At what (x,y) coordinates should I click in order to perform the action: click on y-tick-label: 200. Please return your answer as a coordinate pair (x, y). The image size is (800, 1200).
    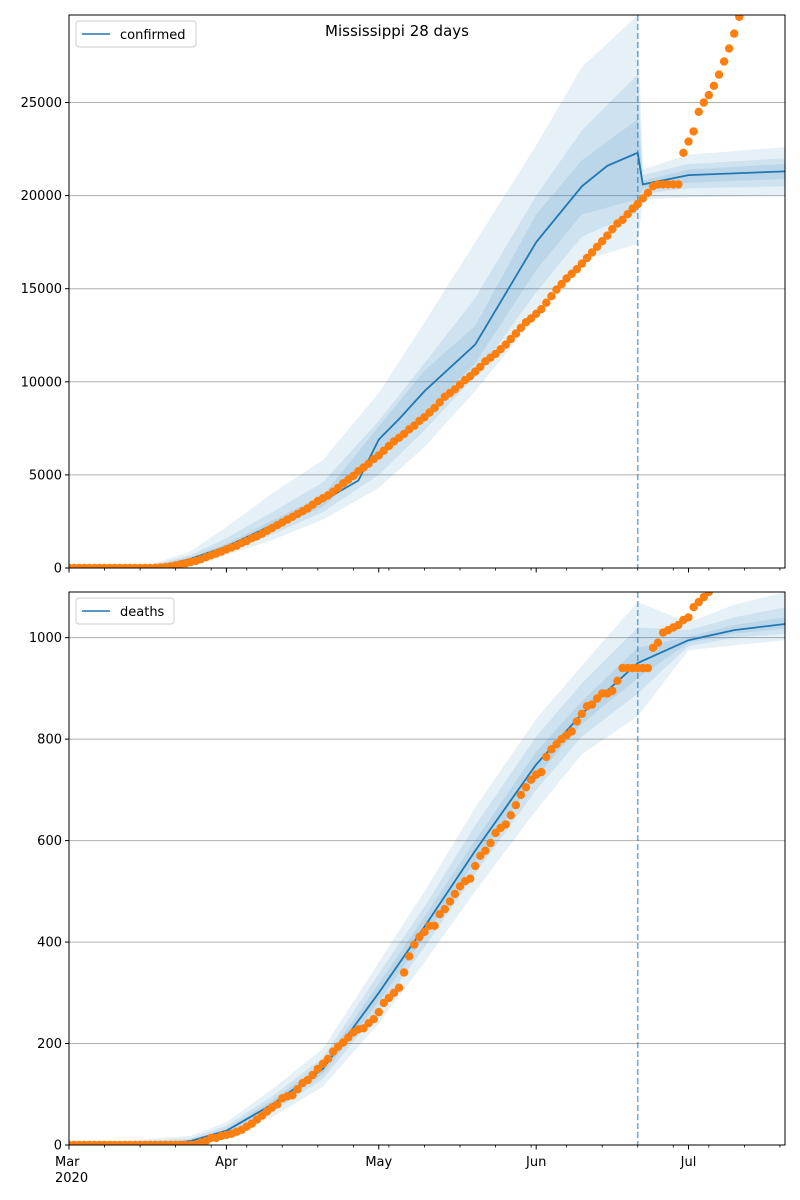
    Looking at the image, I should click on (49, 1044).